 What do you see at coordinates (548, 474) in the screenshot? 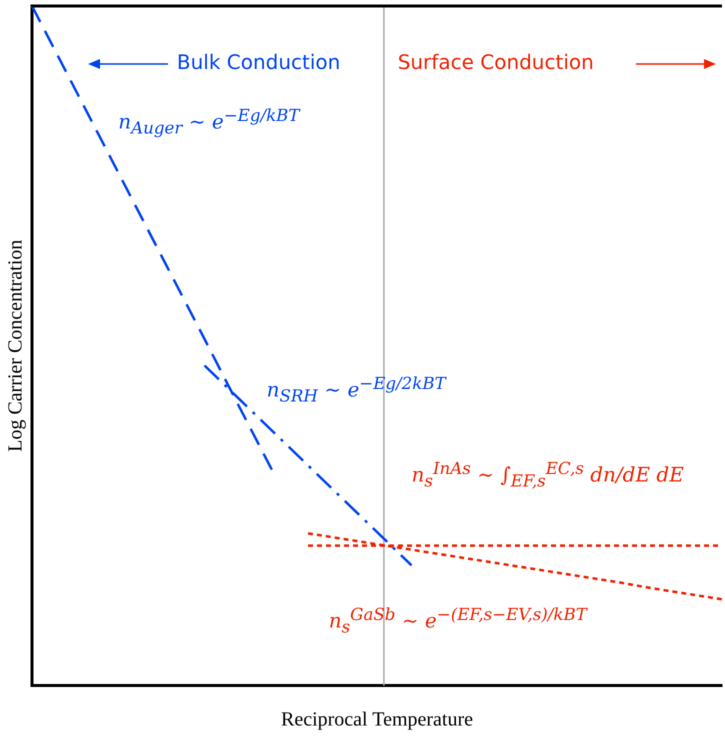
I see `text: n$_{s}$$^{InAs}$ ∼ ∫$_{EF,s}$$^{EC,s}$ dn/dE dE` at bounding box center [548, 474].